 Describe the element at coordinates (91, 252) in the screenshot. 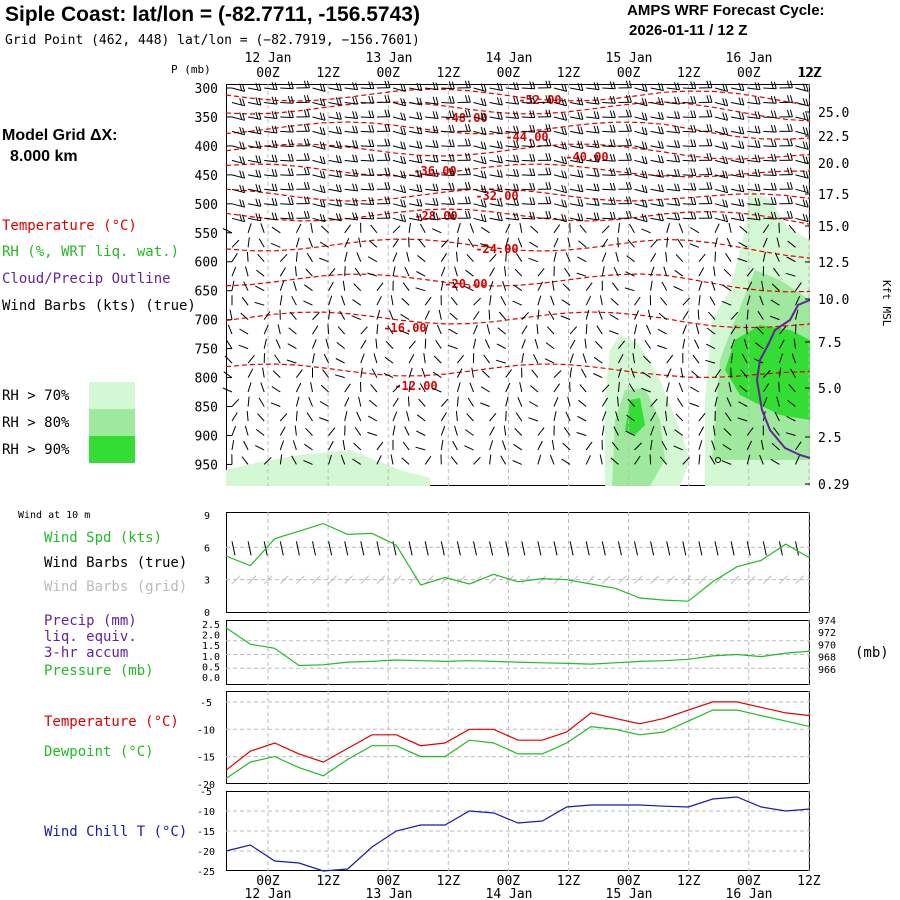

I see `legend-rh: RH (%, WRT liq. wat.)` at that location.